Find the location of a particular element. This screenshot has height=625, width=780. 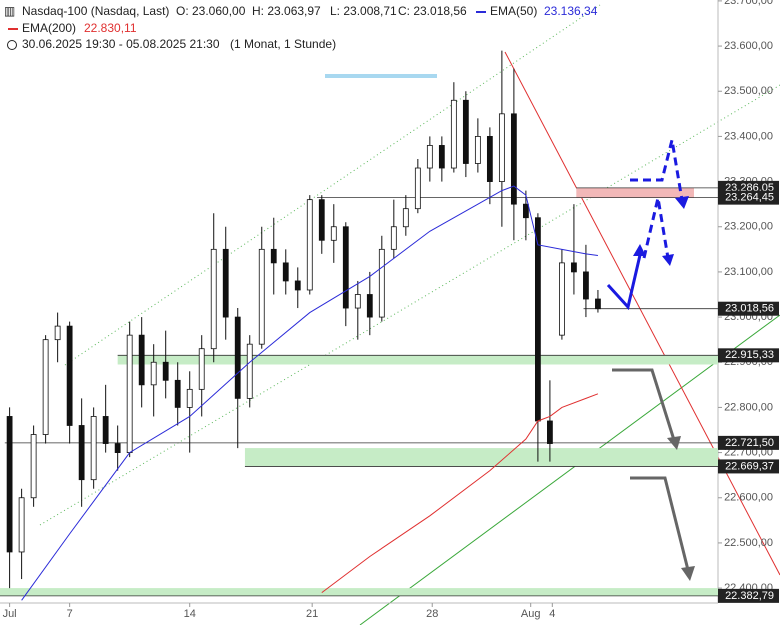

x-tick-label: Aug is located at coordinates (531, 614).